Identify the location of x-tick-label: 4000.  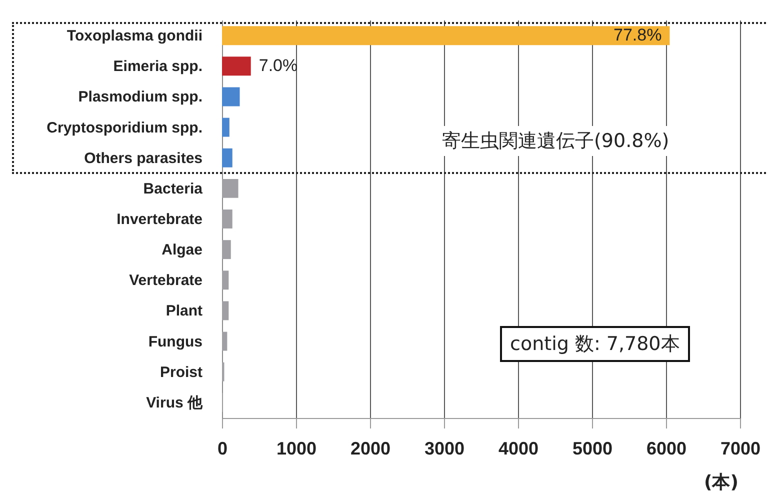
(518, 448).